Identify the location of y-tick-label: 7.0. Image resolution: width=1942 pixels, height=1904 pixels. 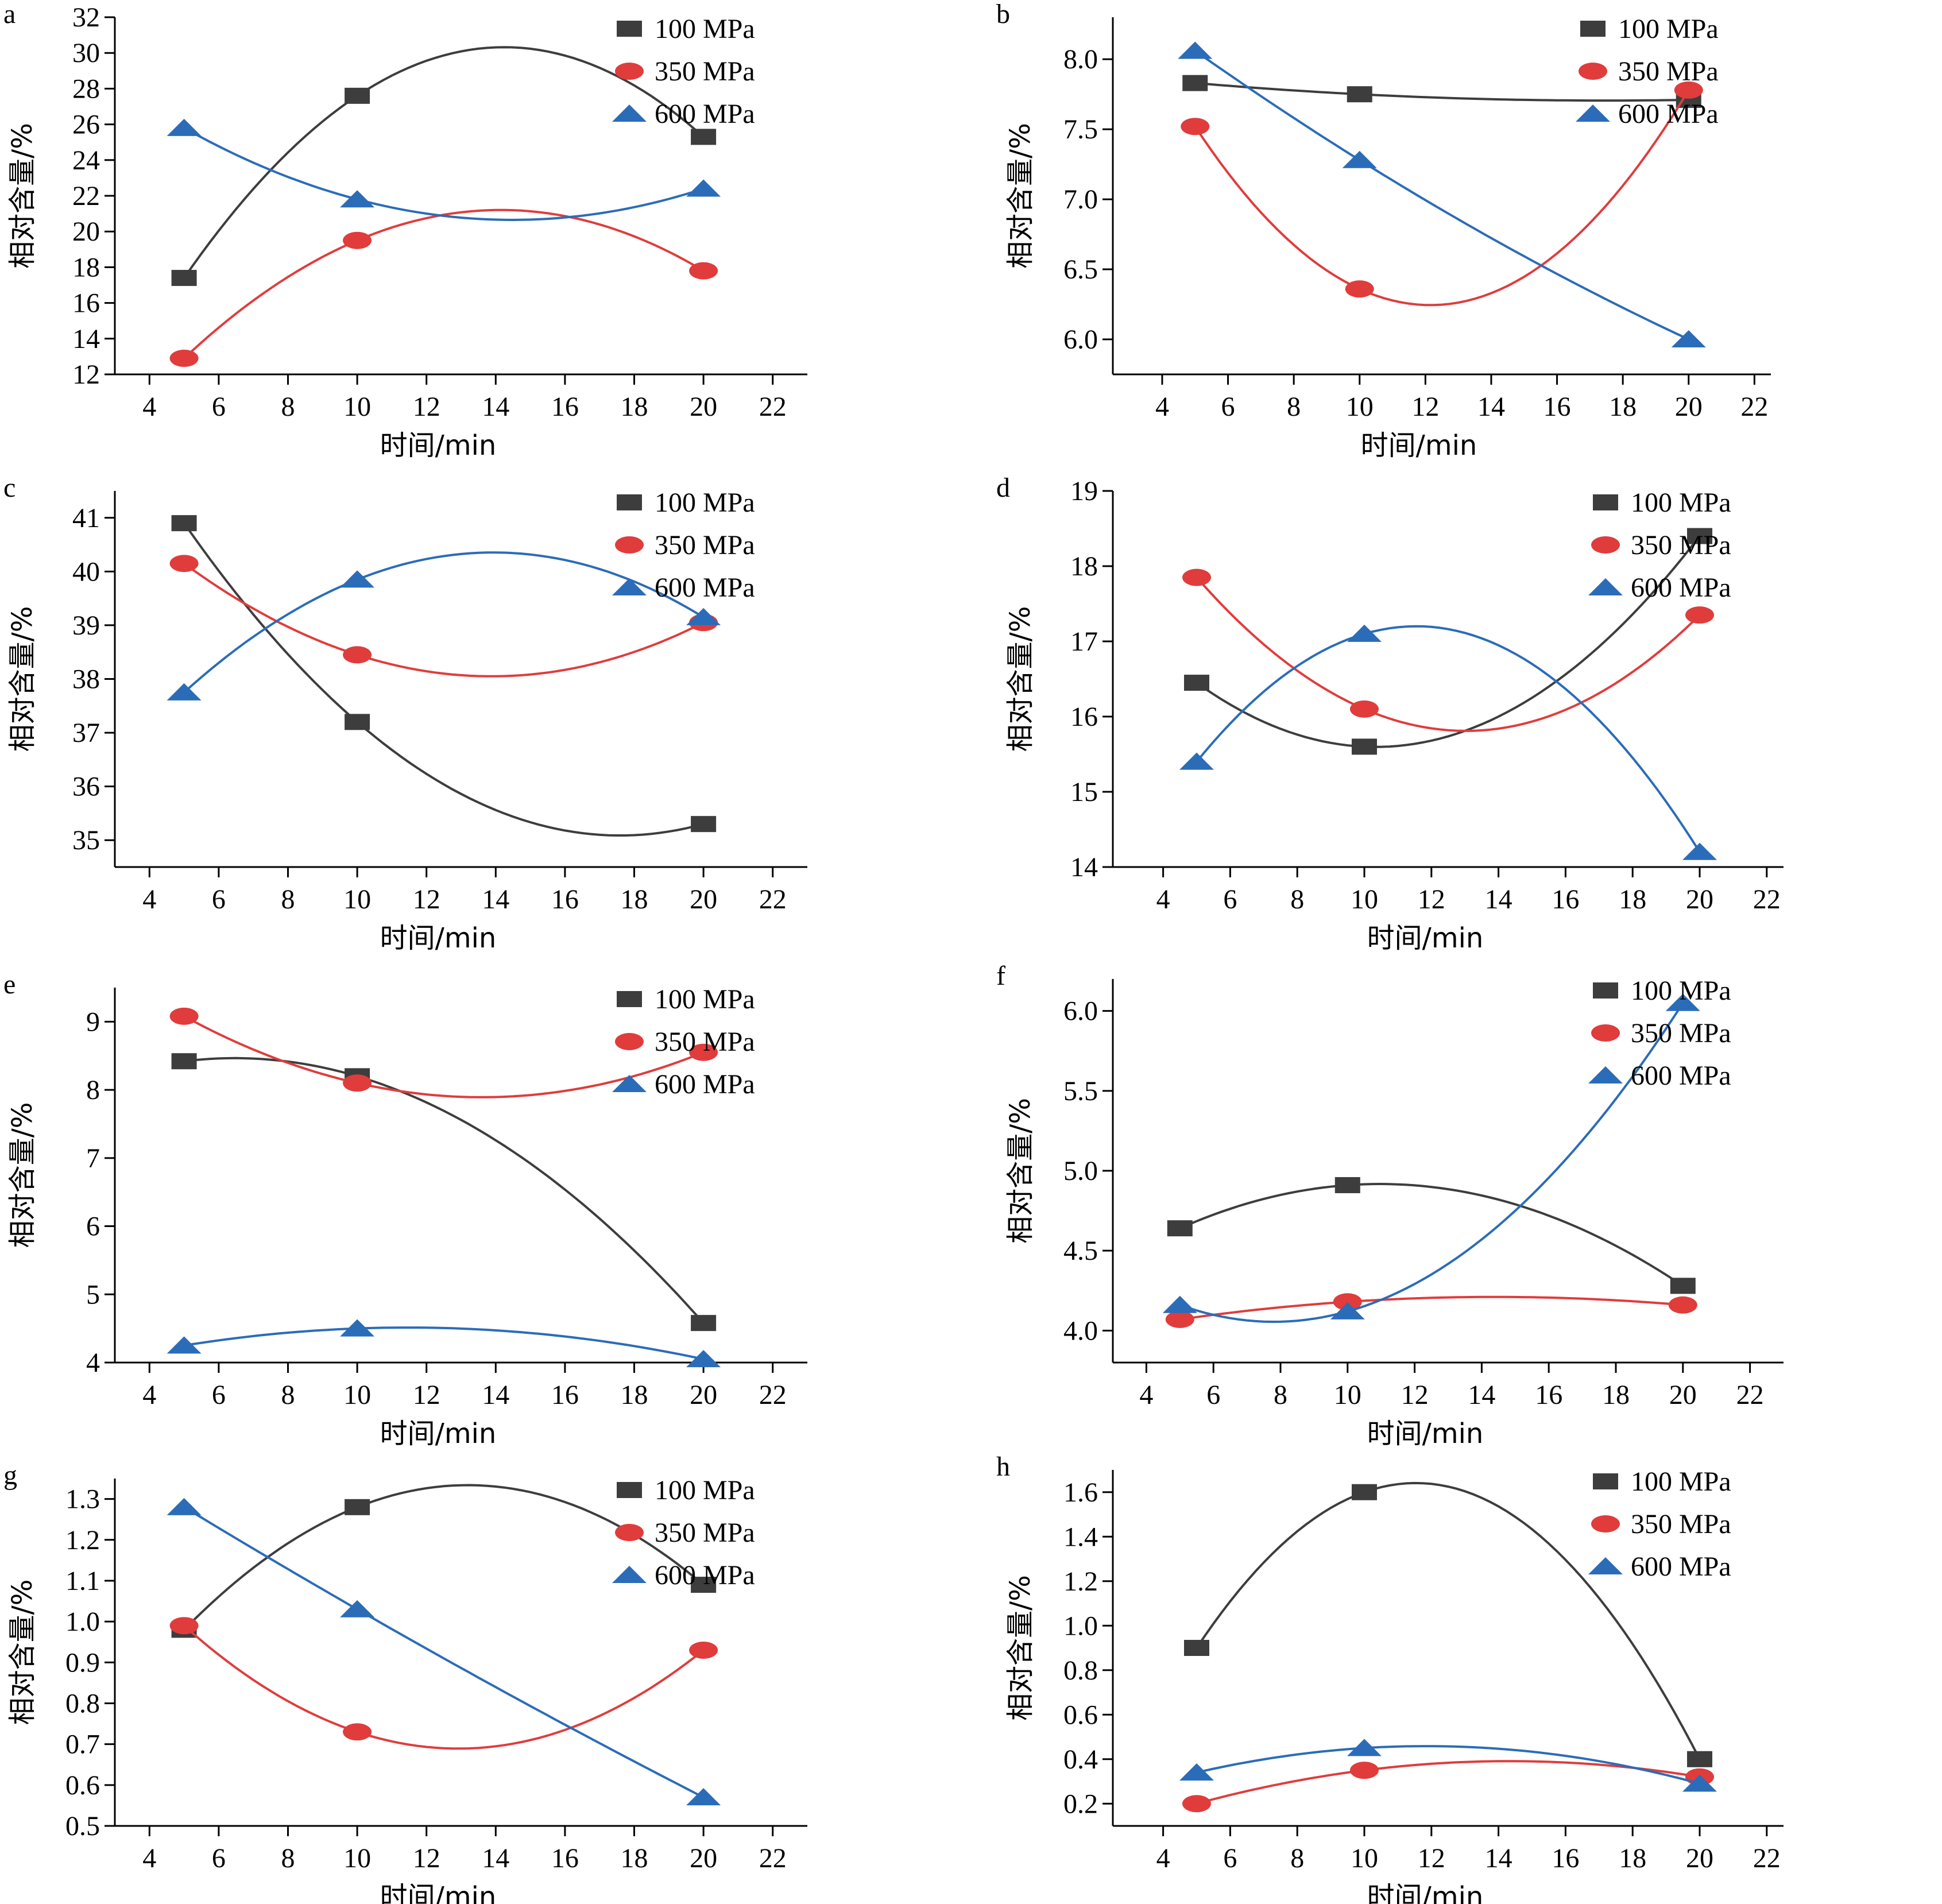
(1080, 199).